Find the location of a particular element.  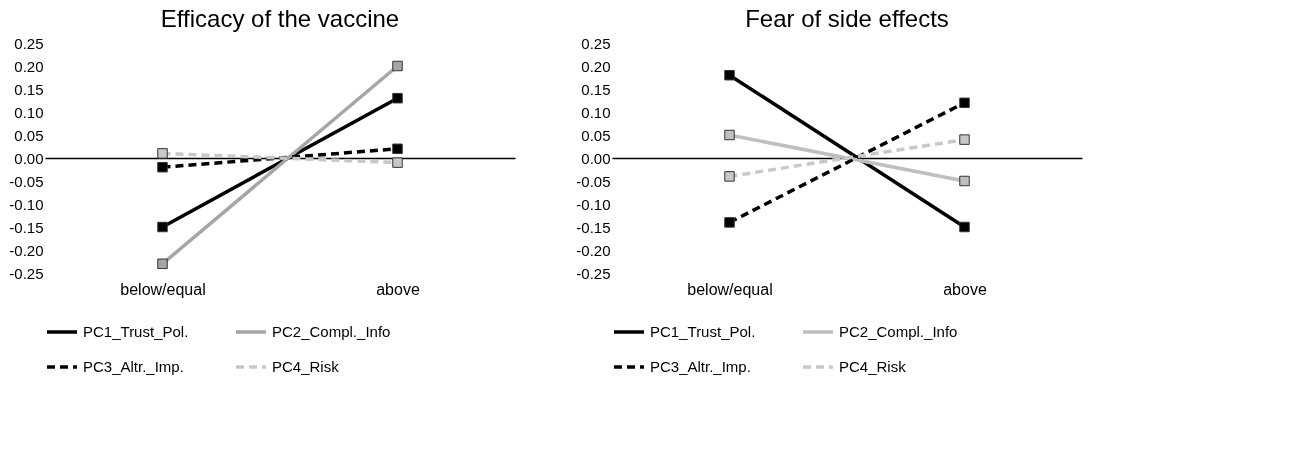

chart-title: Efficacy of the vaccine is located at coordinates (280, 18).